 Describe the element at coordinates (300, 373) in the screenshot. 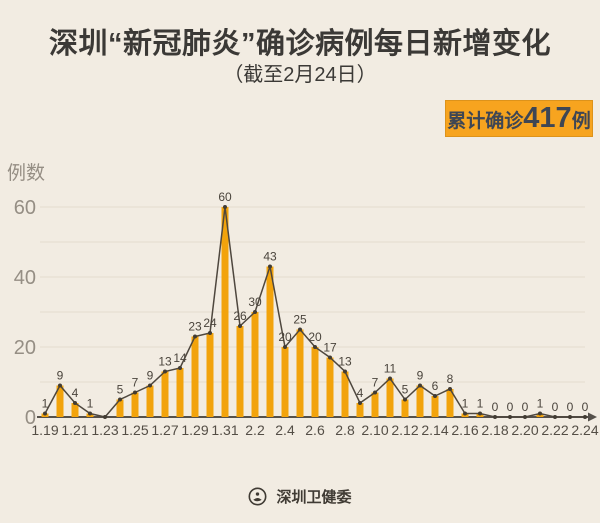

I see `bar-2.5` at that location.